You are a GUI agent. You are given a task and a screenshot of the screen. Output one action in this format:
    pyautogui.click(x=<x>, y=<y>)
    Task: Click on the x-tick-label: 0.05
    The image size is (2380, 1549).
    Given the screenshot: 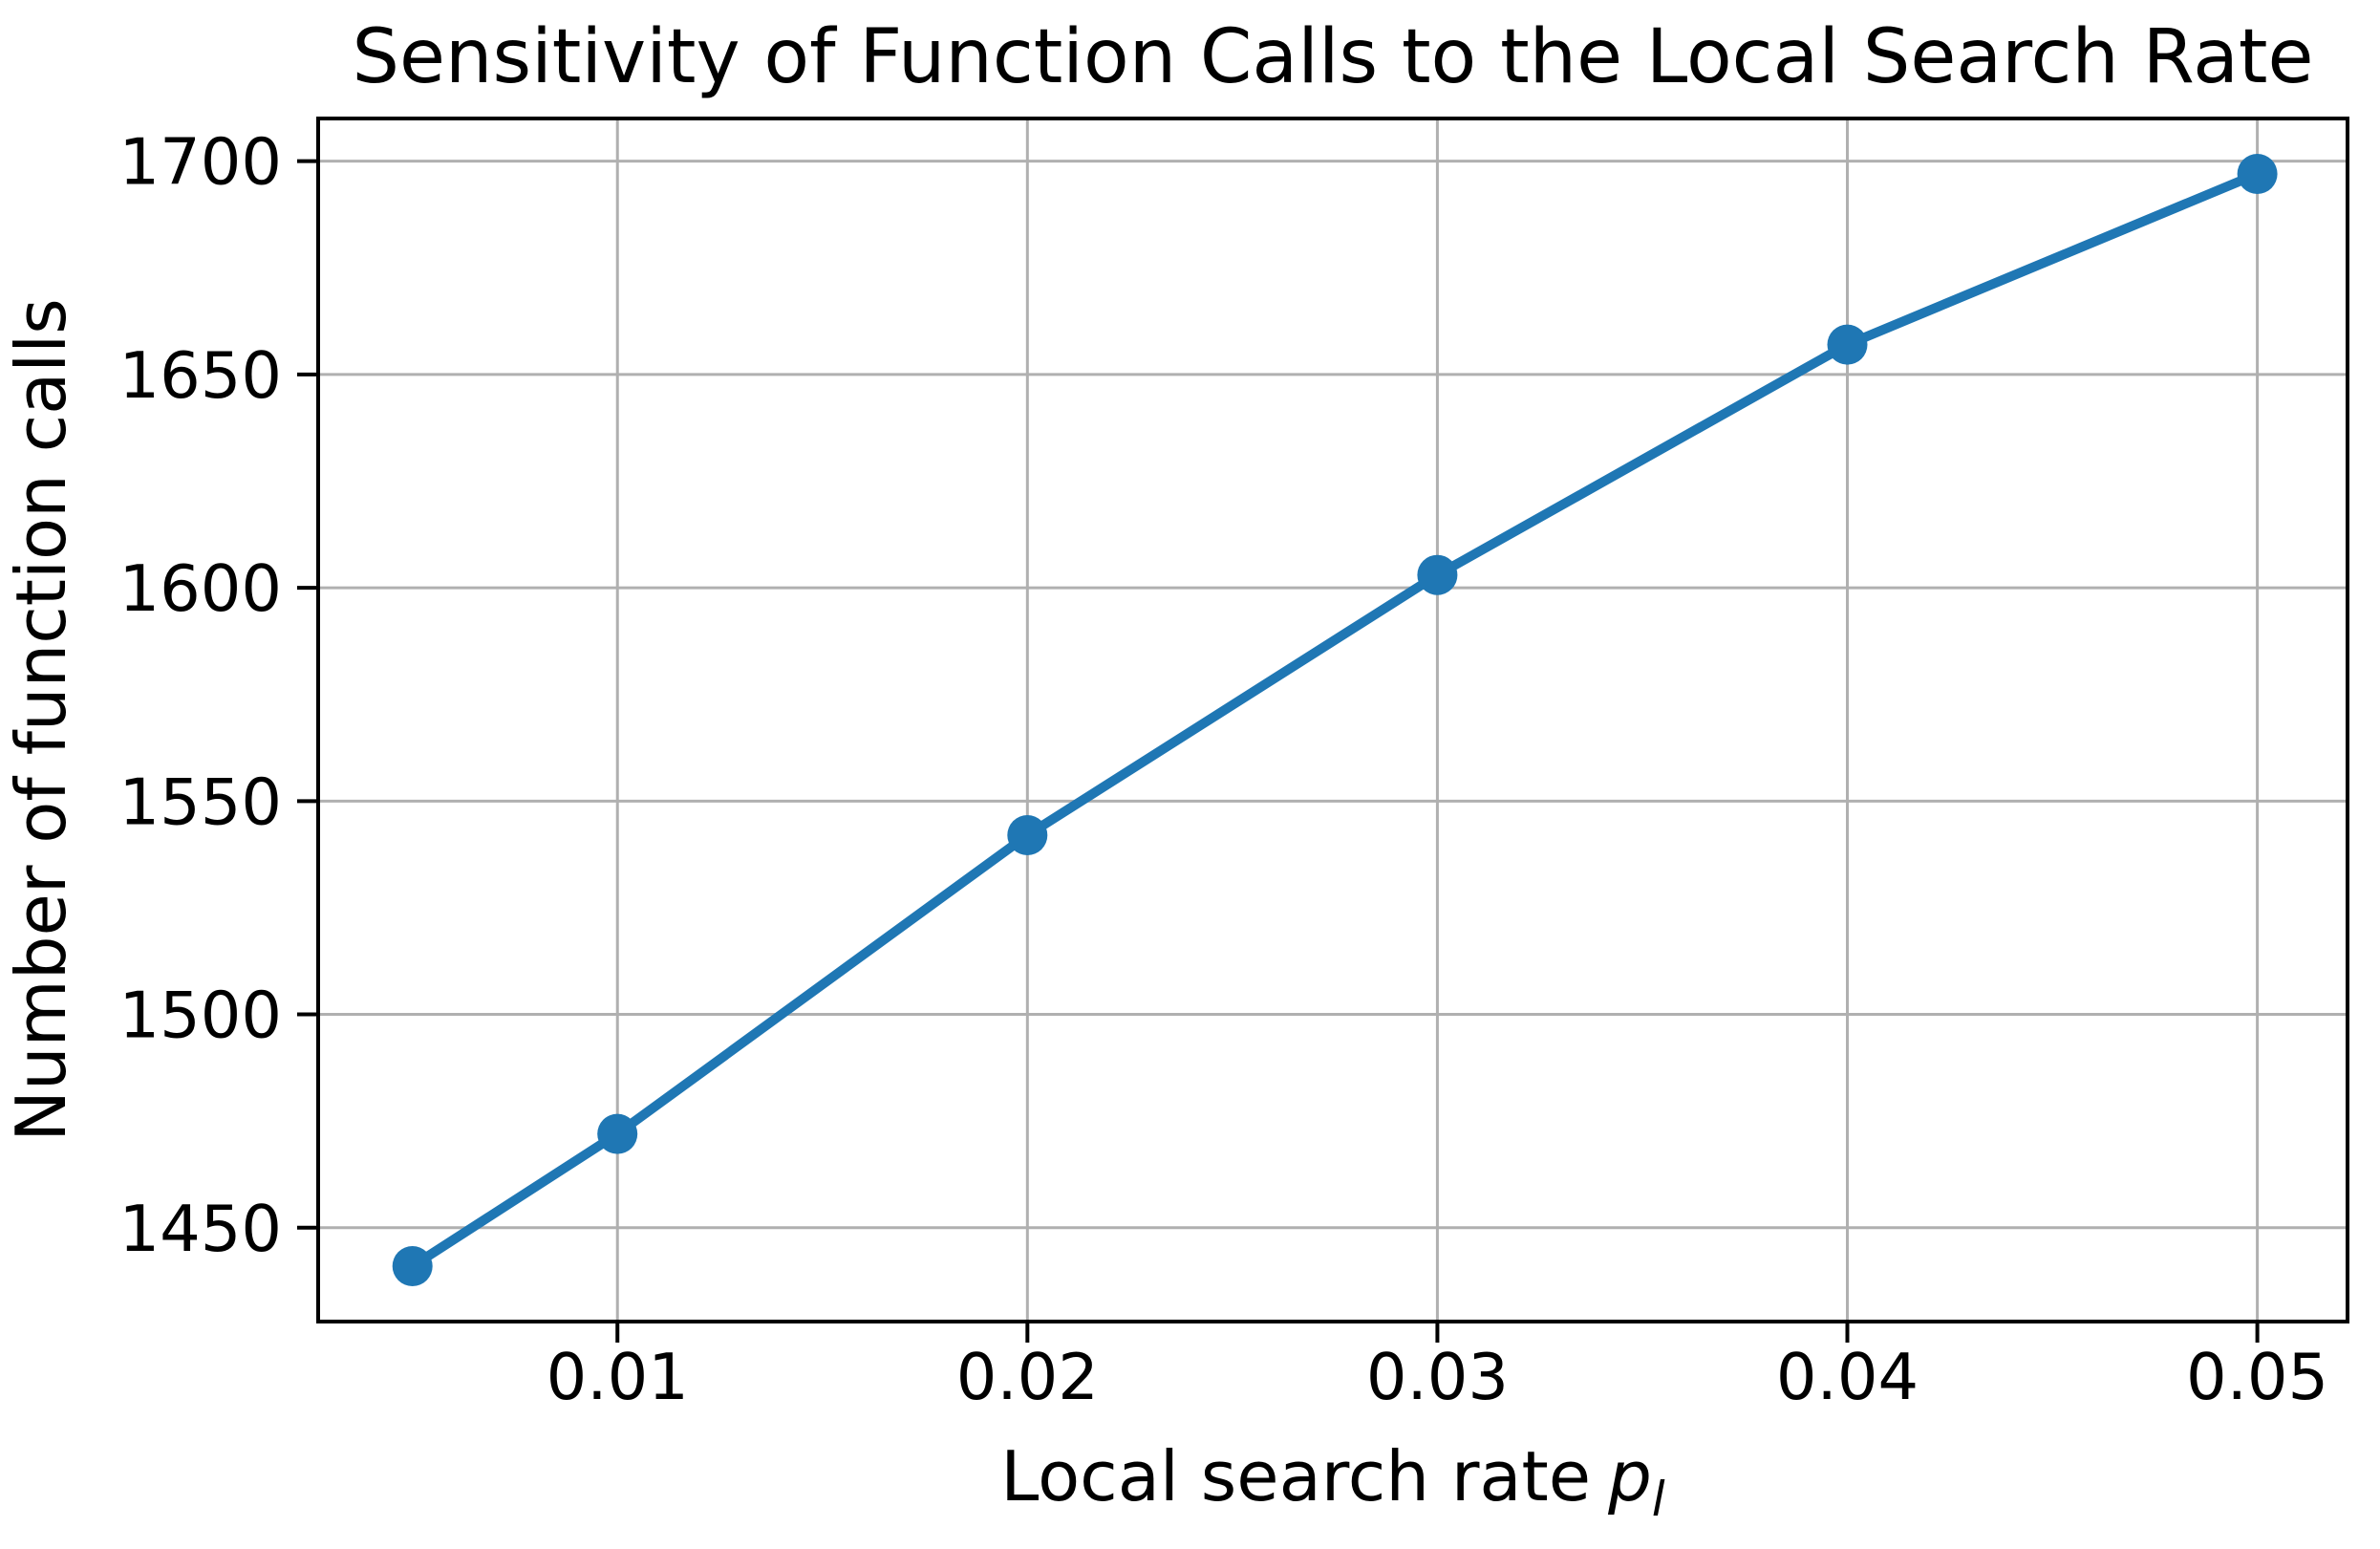 What is the action you would take?
    pyautogui.click(x=2257, y=1377)
    